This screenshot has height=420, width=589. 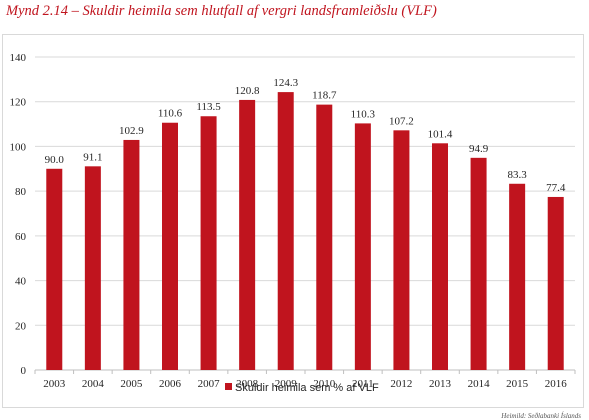 I want to click on x-tick-label: 2006, so click(x=170, y=384).